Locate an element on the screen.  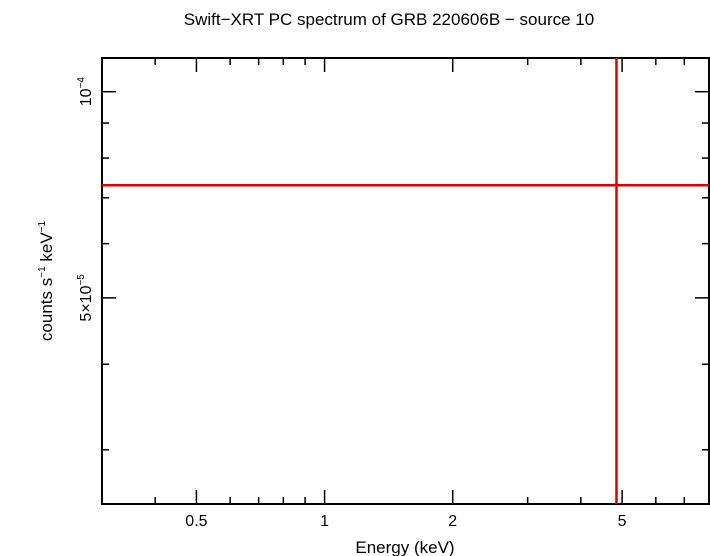
x-tick-label: 0.5 is located at coordinates (196, 521).